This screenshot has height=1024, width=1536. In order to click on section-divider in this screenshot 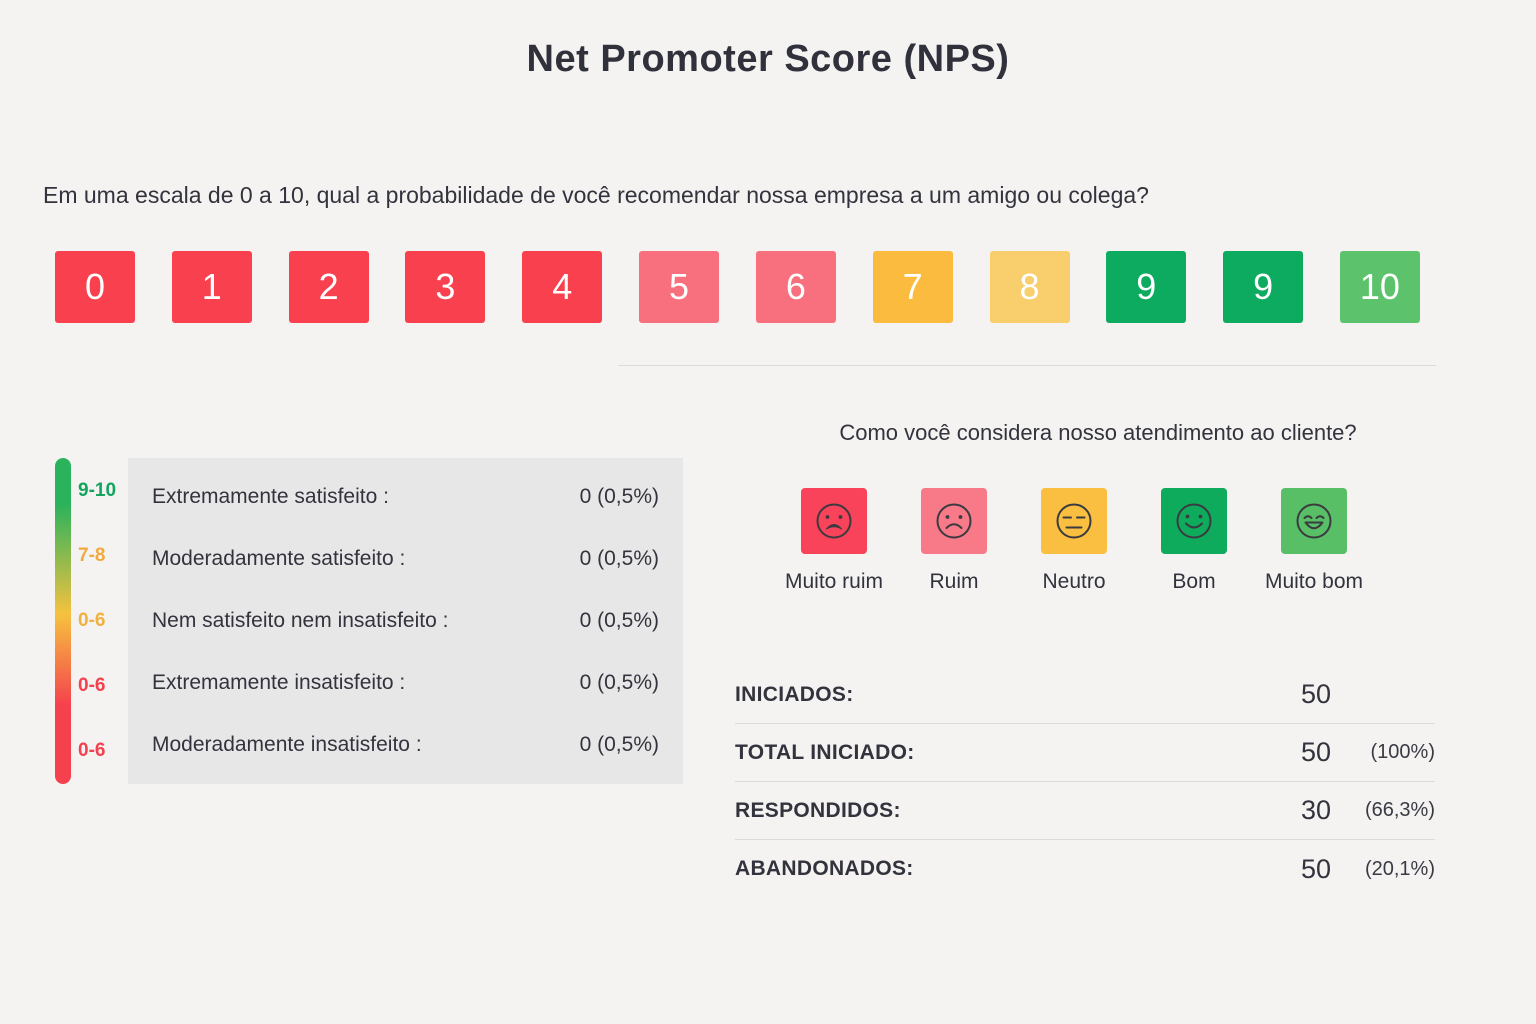, I will do `click(1027, 365)`.